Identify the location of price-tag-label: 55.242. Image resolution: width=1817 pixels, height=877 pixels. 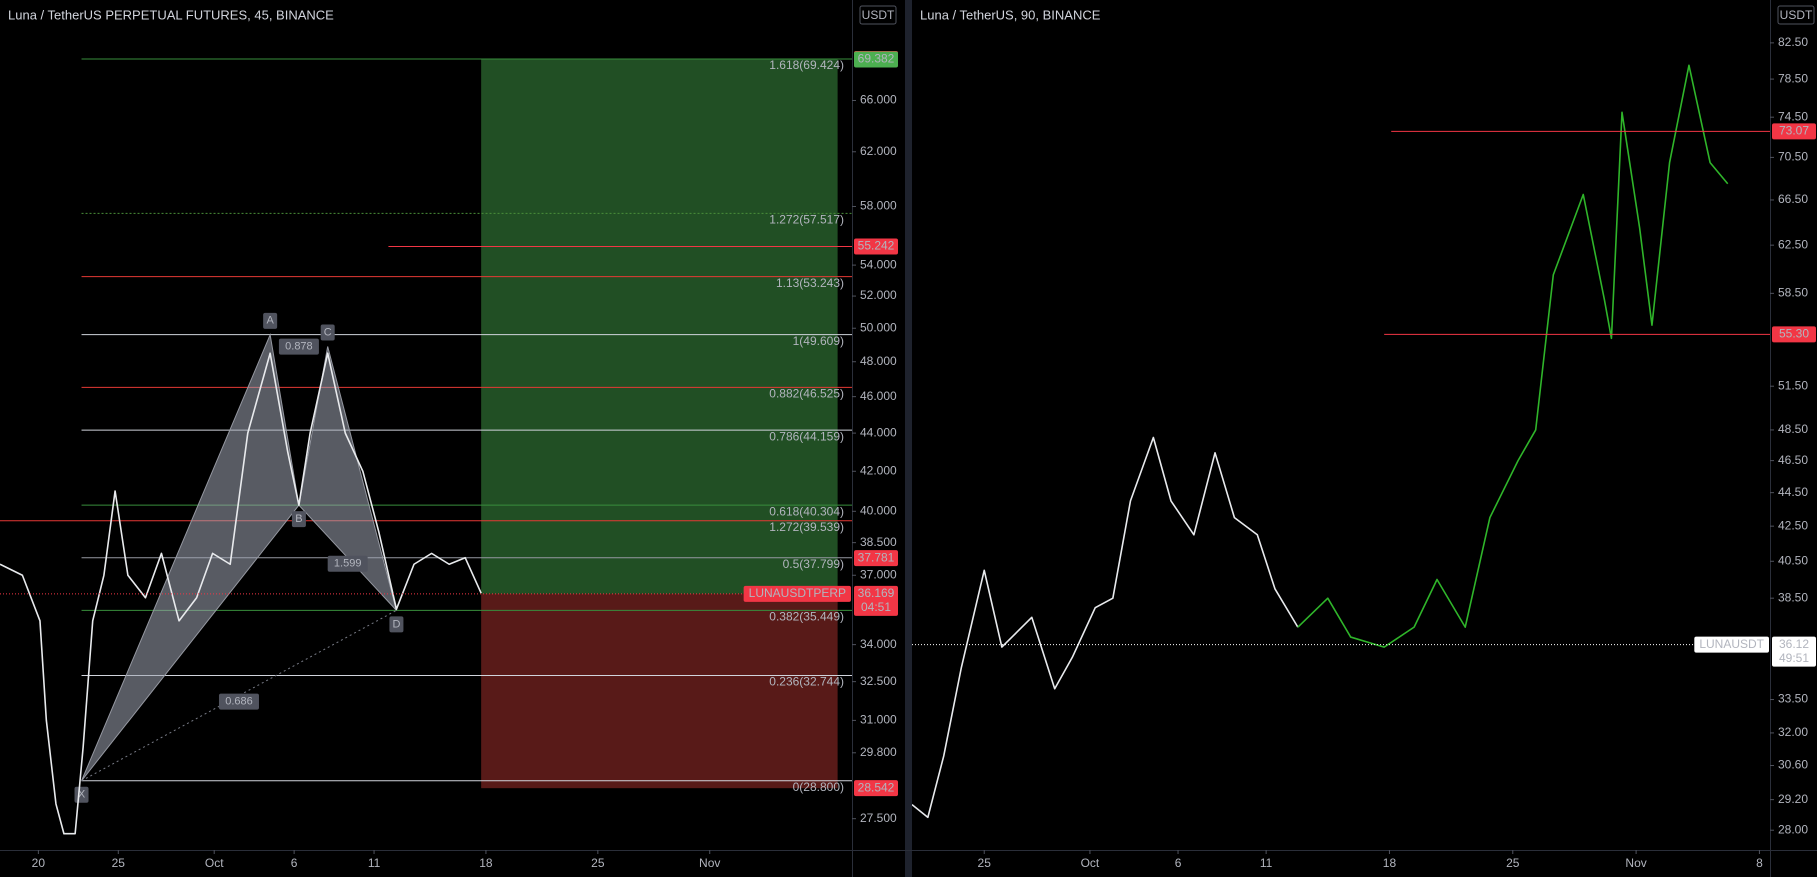
(876, 246).